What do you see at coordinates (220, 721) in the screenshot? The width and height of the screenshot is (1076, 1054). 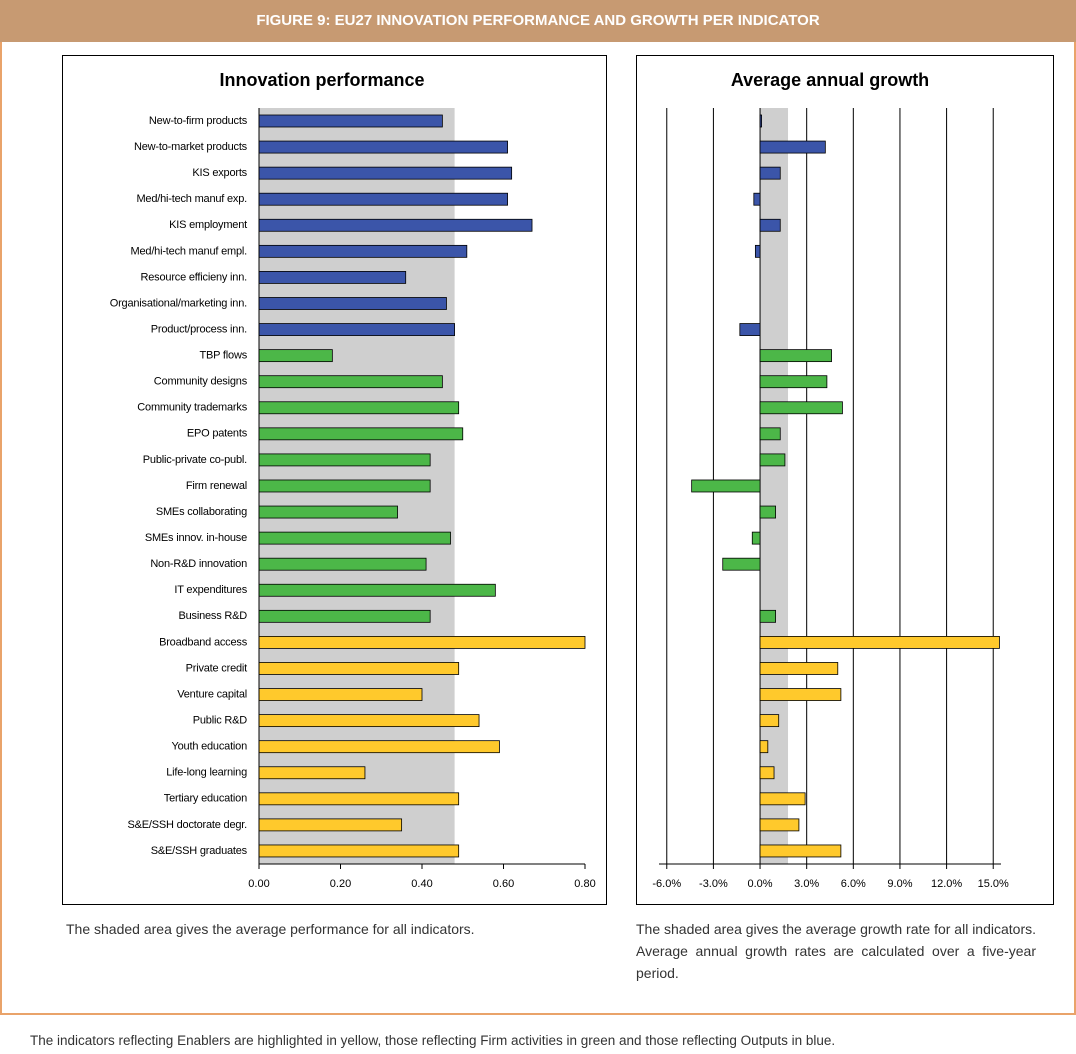 I see `y-tick-label: Public R&D` at bounding box center [220, 721].